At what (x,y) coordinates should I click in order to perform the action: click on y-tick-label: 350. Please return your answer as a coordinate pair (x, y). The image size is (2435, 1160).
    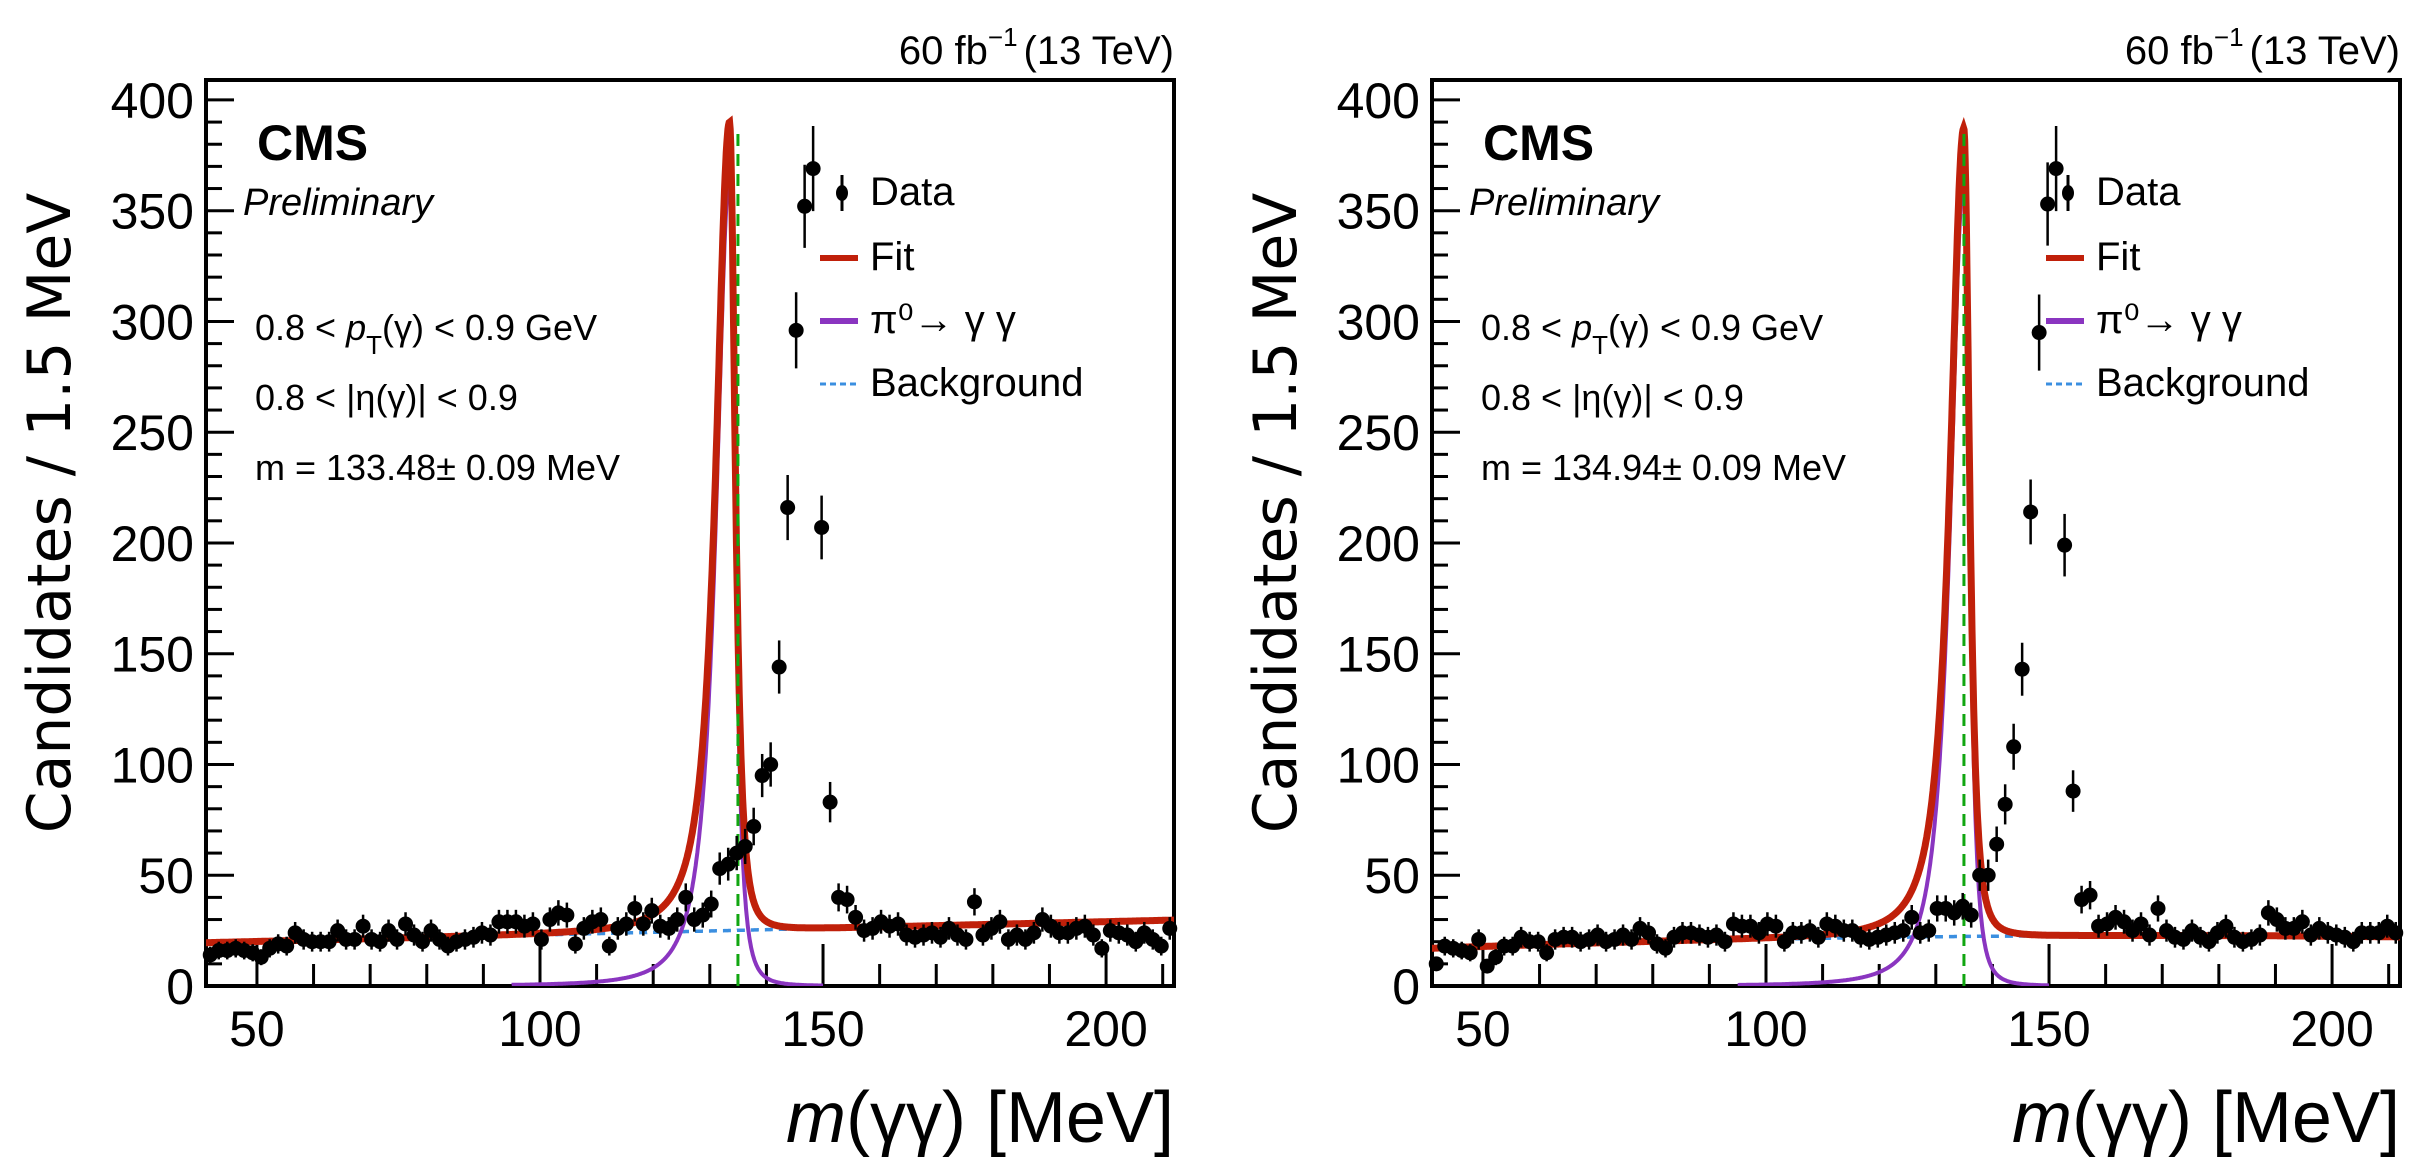
    Looking at the image, I should click on (152, 212).